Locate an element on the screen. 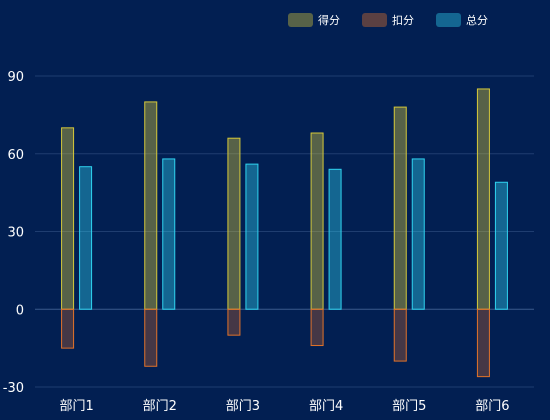  bar-扣分-部门6 is located at coordinates (483, 343).